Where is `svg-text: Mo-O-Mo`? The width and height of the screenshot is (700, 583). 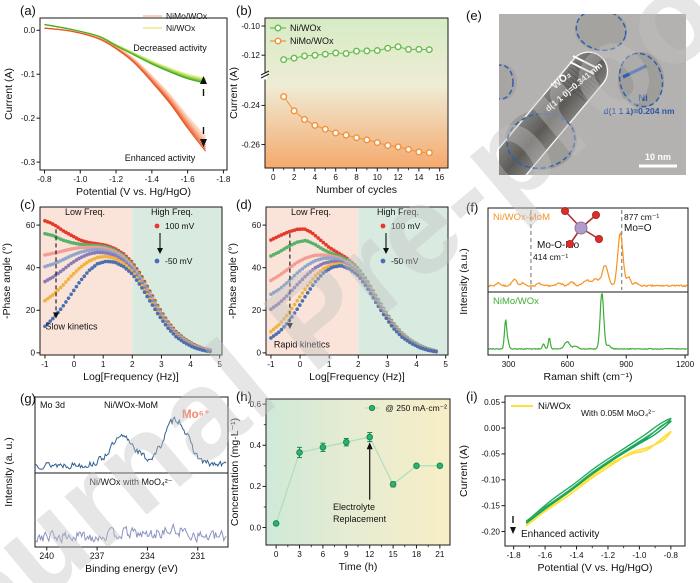
svg-text: Mo-O-Mo is located at coordinates (558, 245).